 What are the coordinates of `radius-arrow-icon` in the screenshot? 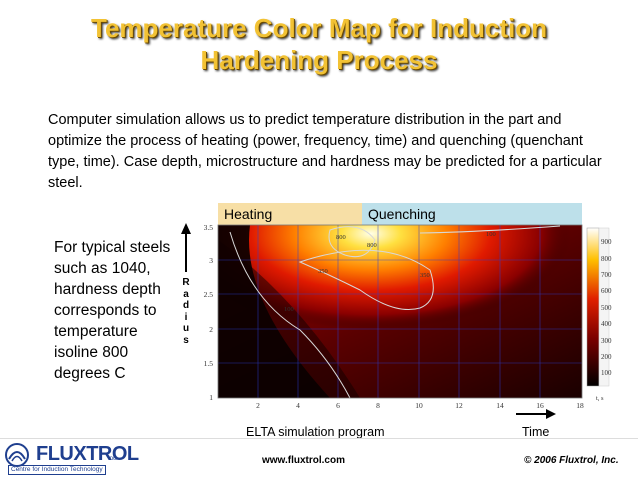 It's located at (186, 247).